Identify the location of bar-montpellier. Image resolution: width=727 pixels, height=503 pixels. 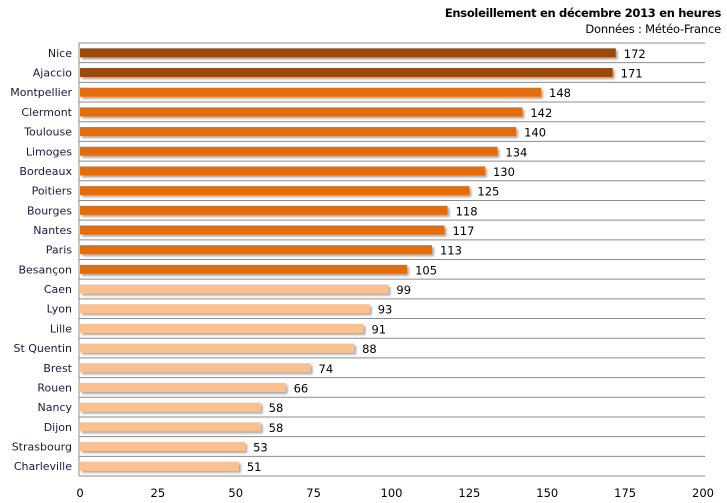
(311, 92).